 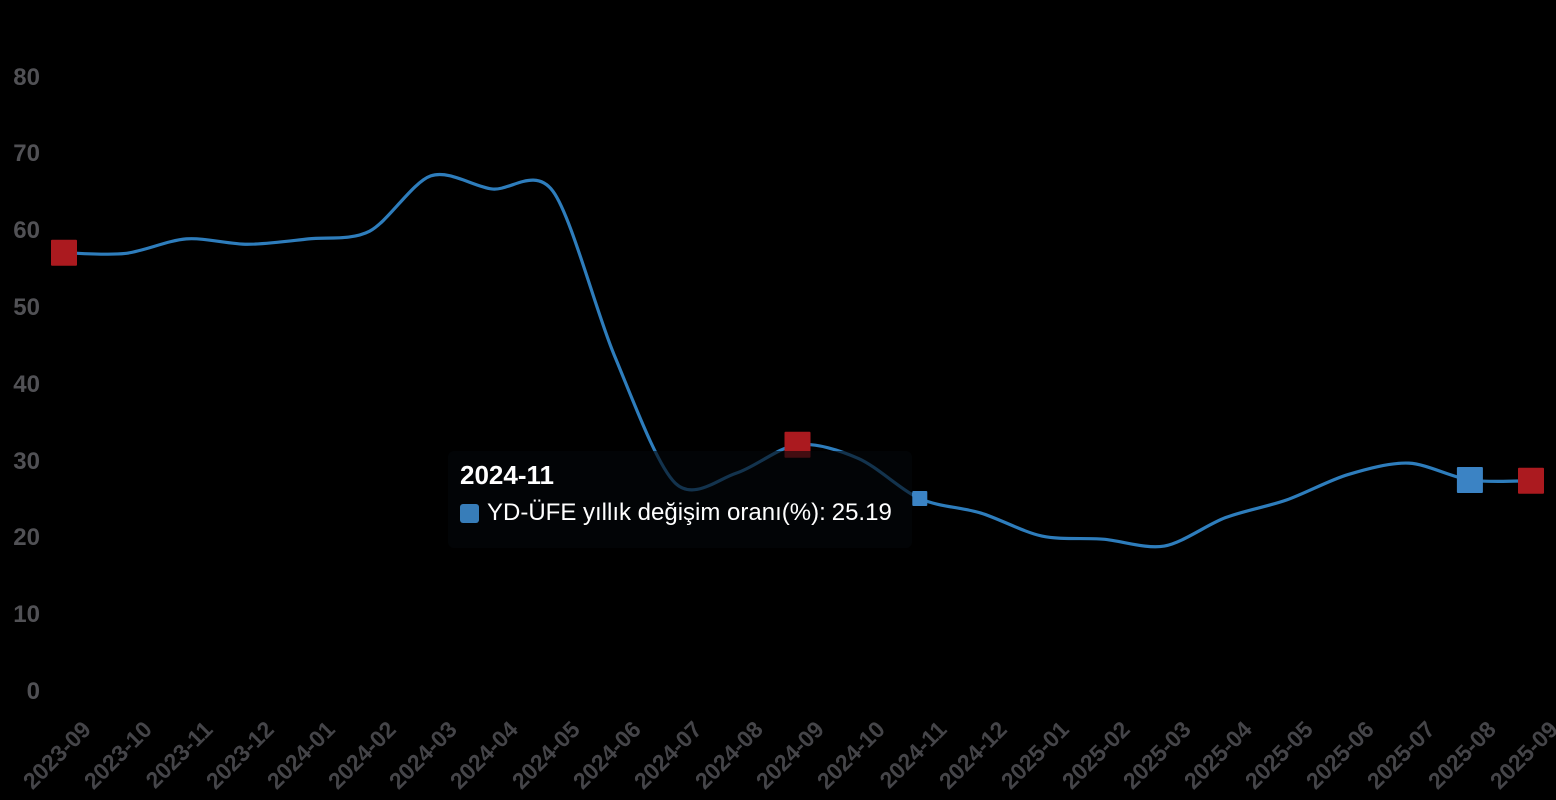 What do you see at coordinates (507, 475) in the screenshot?
I see `tooltip-title: 2024-11` at bounding box center [507, 475].